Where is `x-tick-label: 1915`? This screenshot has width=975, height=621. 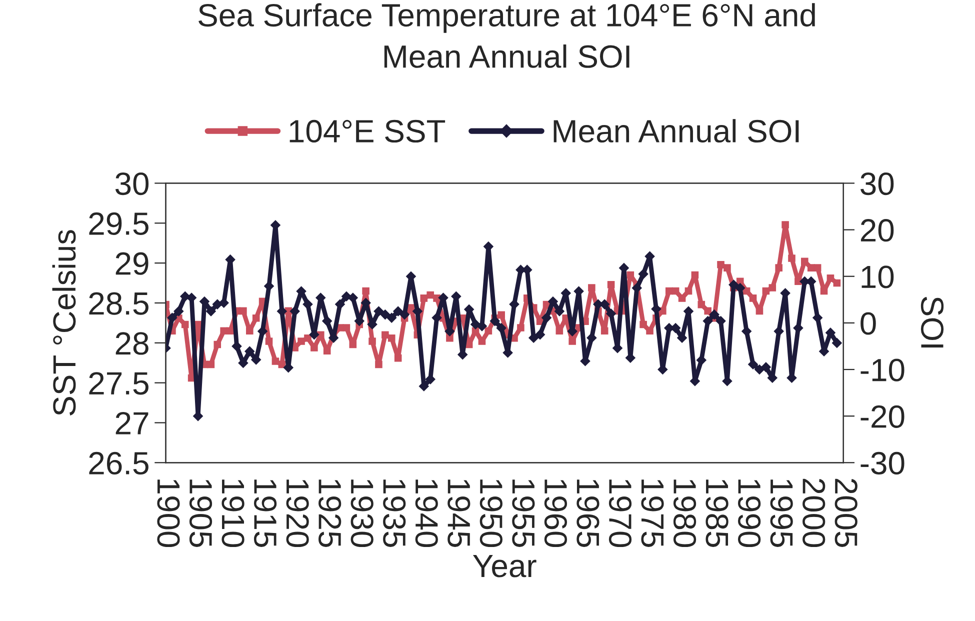
x-tick-label: 1915 is located at coordinates (265, 513).